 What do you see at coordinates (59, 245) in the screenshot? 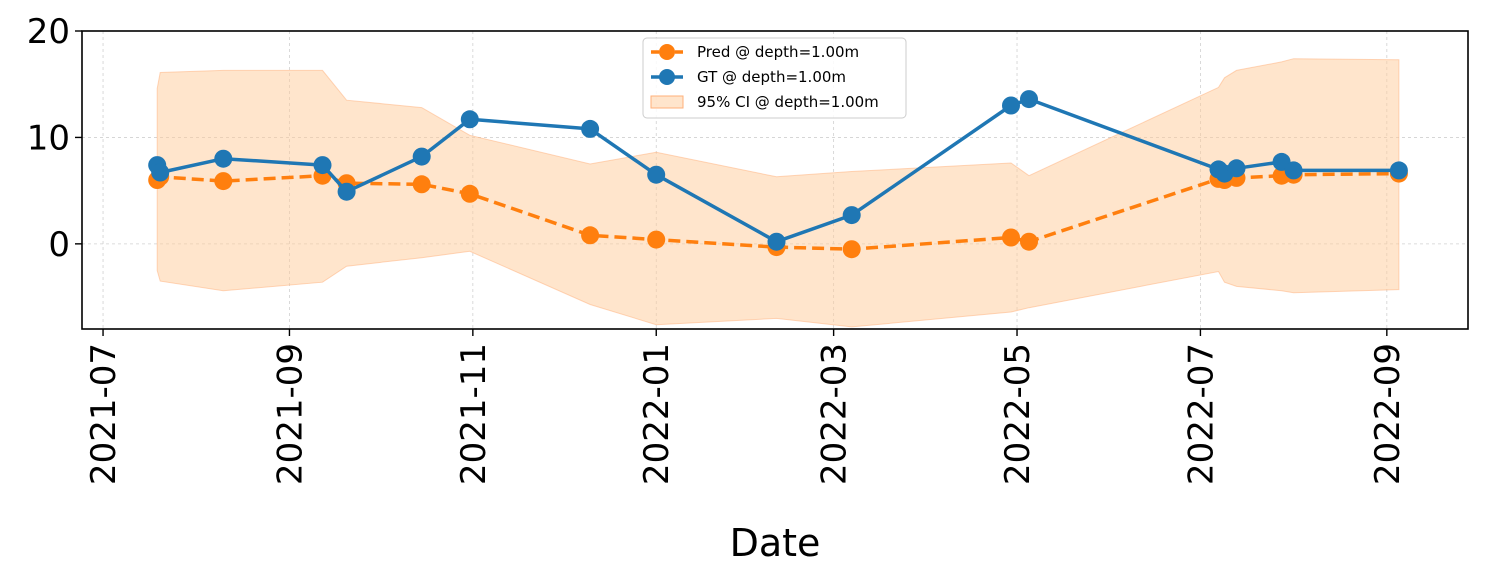
I see `y-tick-label: 0` at bounding box center [59, 245].